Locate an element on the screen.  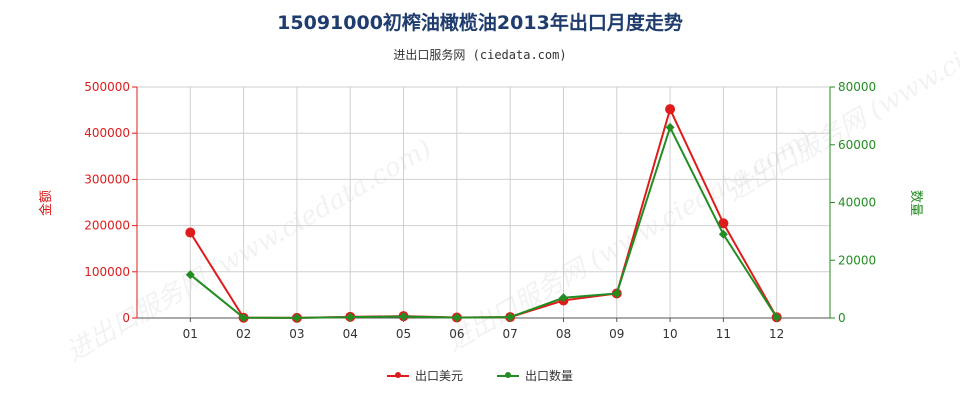
chart-legend: 出口美元 出口数量 is located at coordinates (480, 375).